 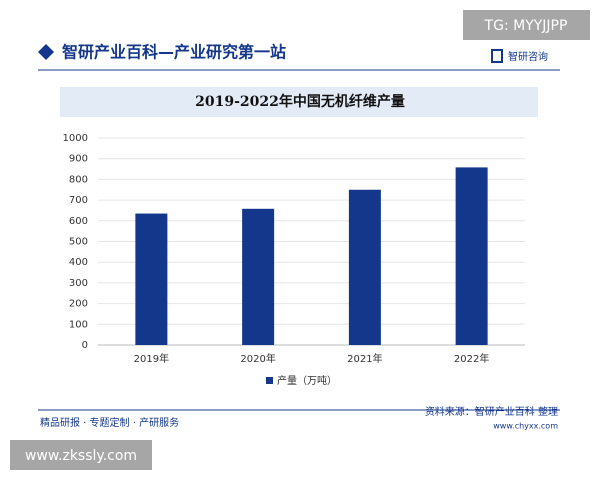 What do you see at coordinates (78, 262) in the screenshot?
I see `y-tick-label: 400` at bounding box center [78, 262].